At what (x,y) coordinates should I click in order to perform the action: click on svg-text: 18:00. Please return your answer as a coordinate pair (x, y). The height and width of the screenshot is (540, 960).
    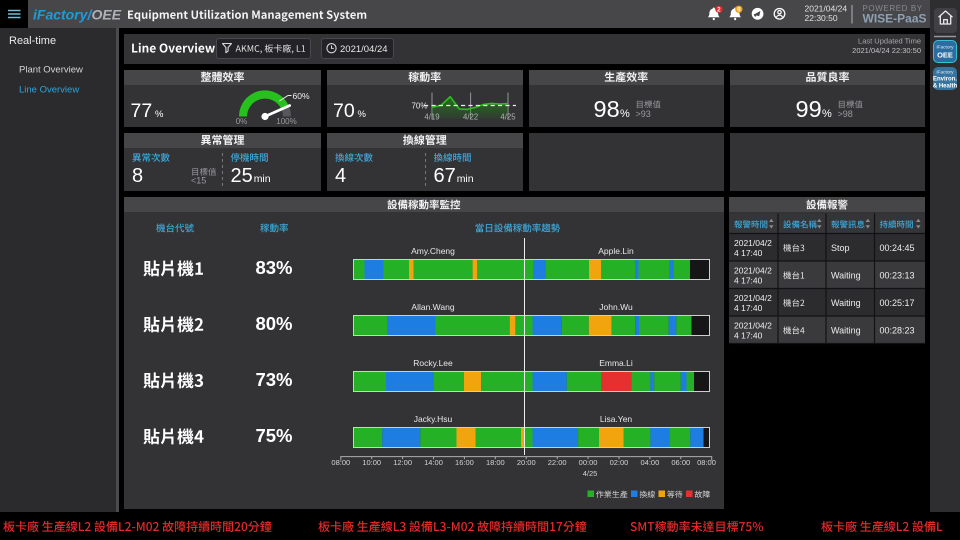
    Looking at the image, I should click on (495, 462).